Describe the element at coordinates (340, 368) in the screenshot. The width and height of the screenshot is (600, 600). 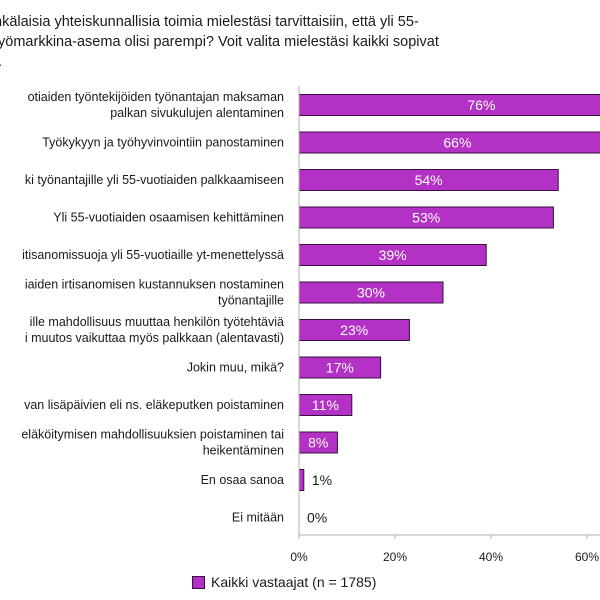
I see `data-label: 17%` at that location.